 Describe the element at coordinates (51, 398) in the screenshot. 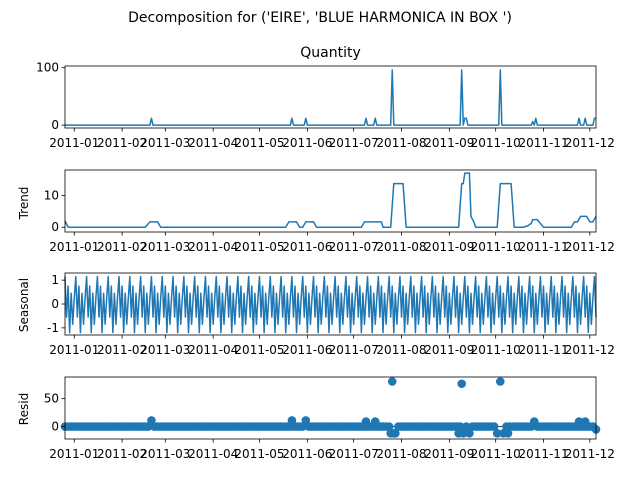

I see `y-tick-label: 50` at that location.